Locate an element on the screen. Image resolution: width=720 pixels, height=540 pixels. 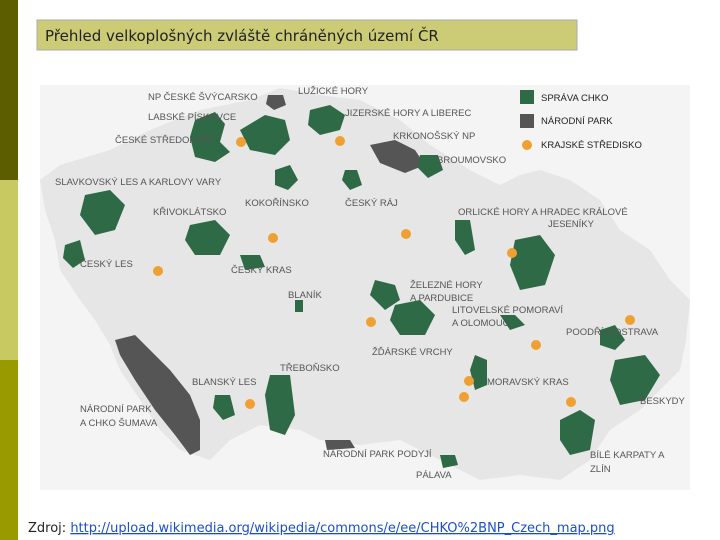
region-label: ŽELEZNÉ HORY is located at coordinates (446, 285).